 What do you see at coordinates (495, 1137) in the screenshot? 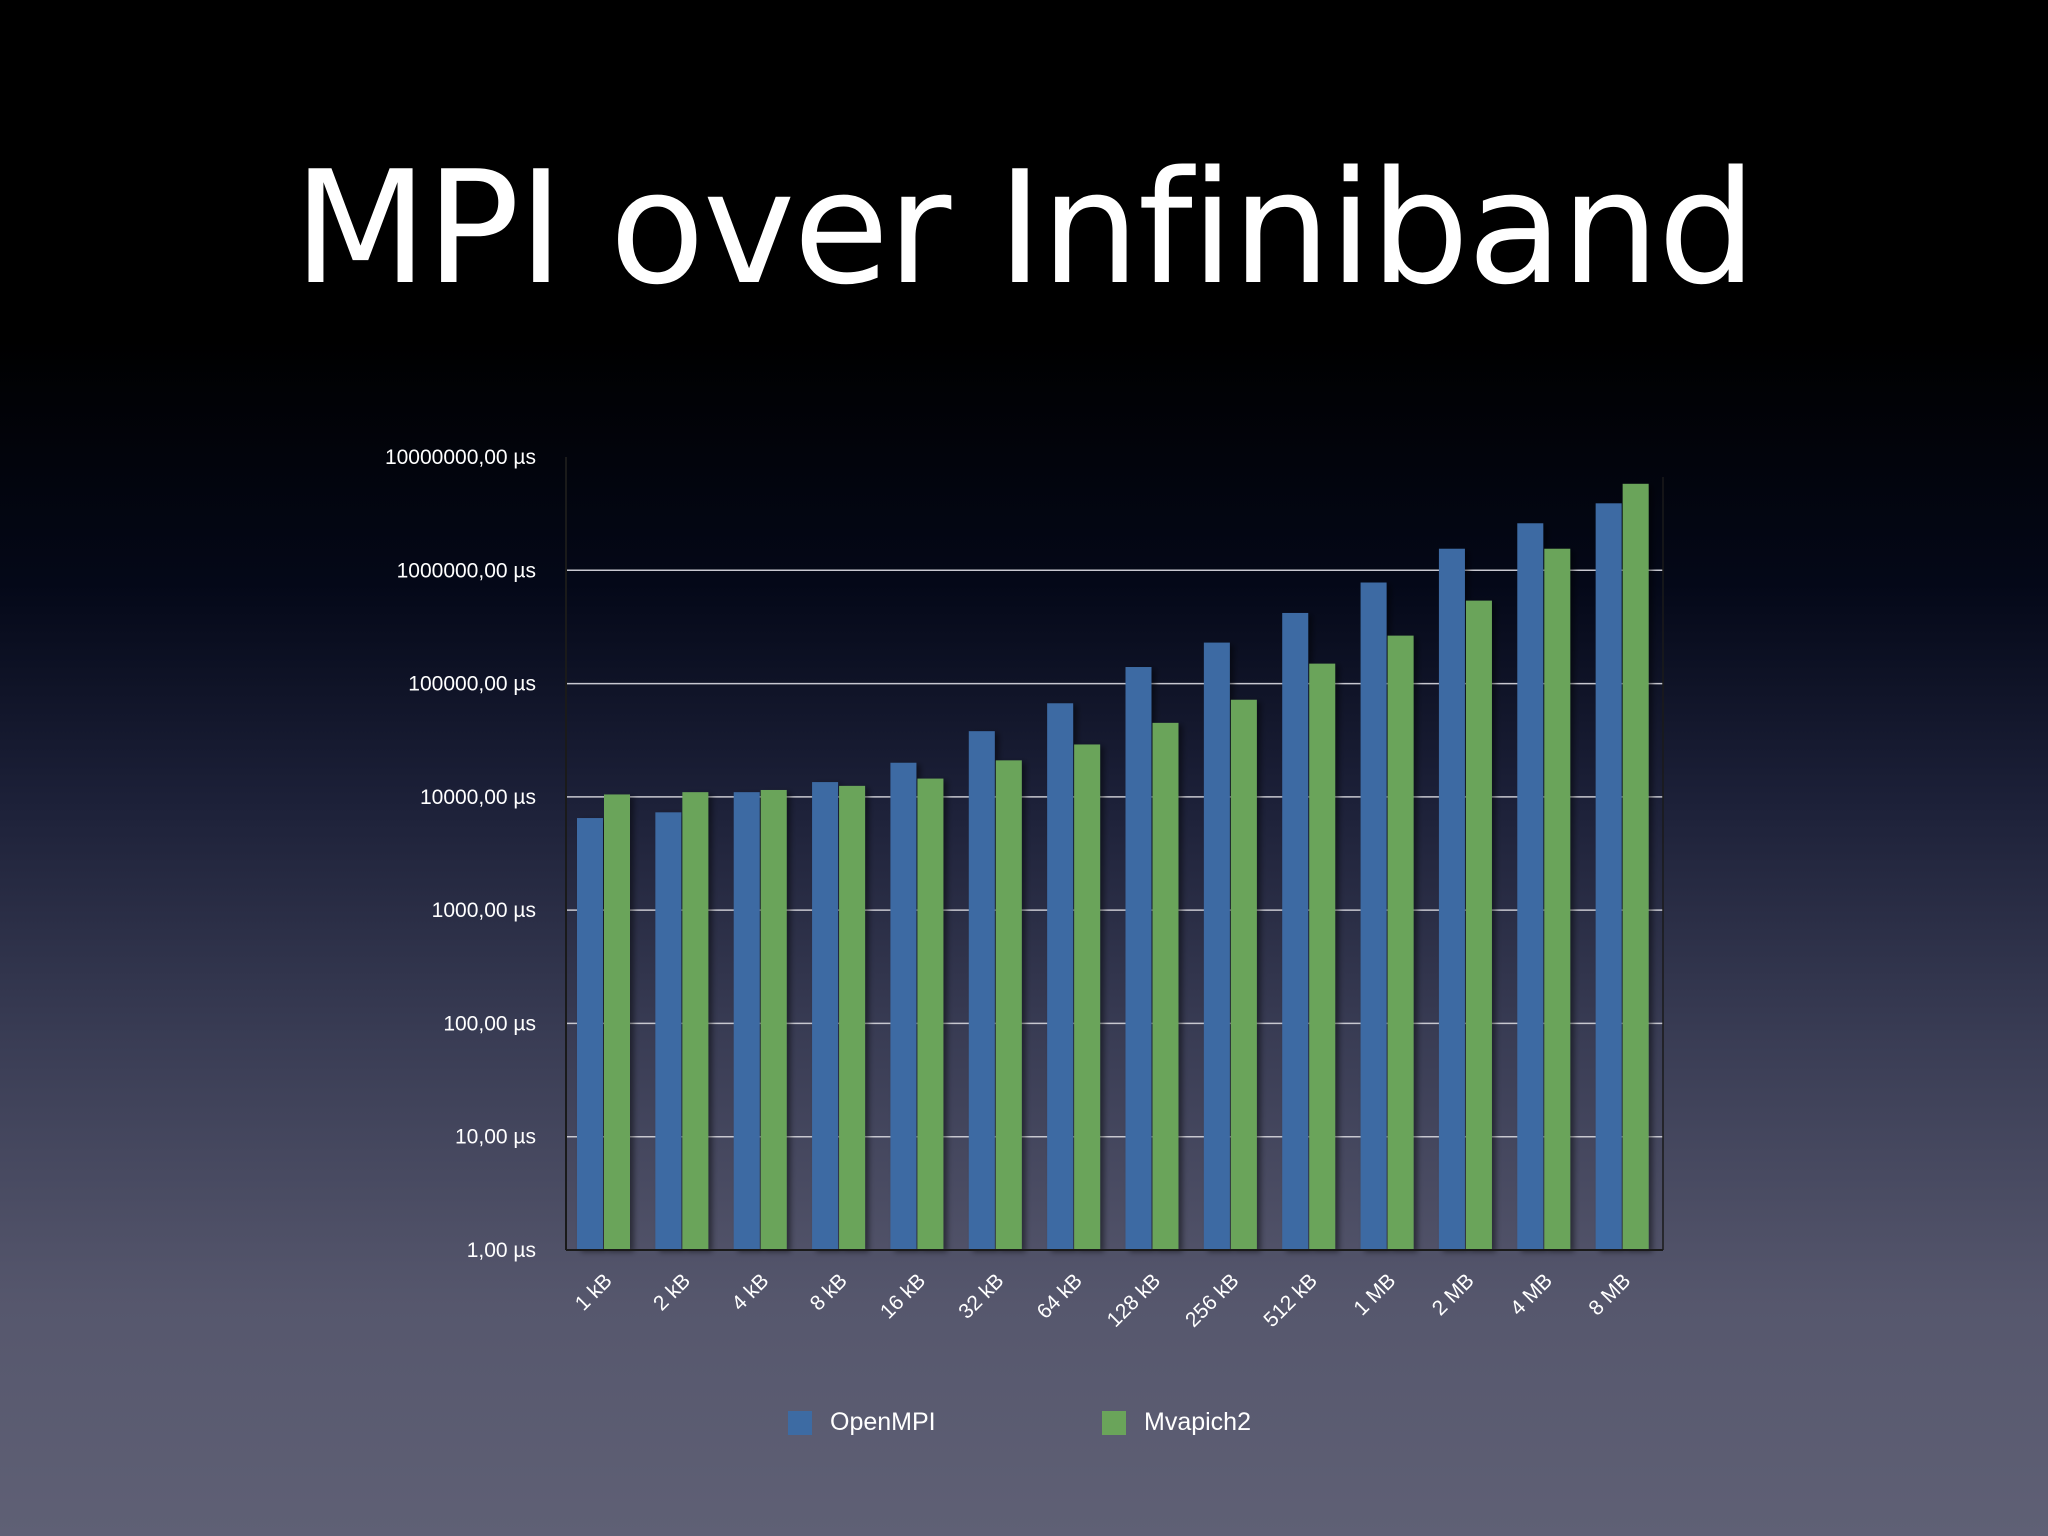
I see `y-tick-label: 10,00 µs` at bounding box center [495, 1137].